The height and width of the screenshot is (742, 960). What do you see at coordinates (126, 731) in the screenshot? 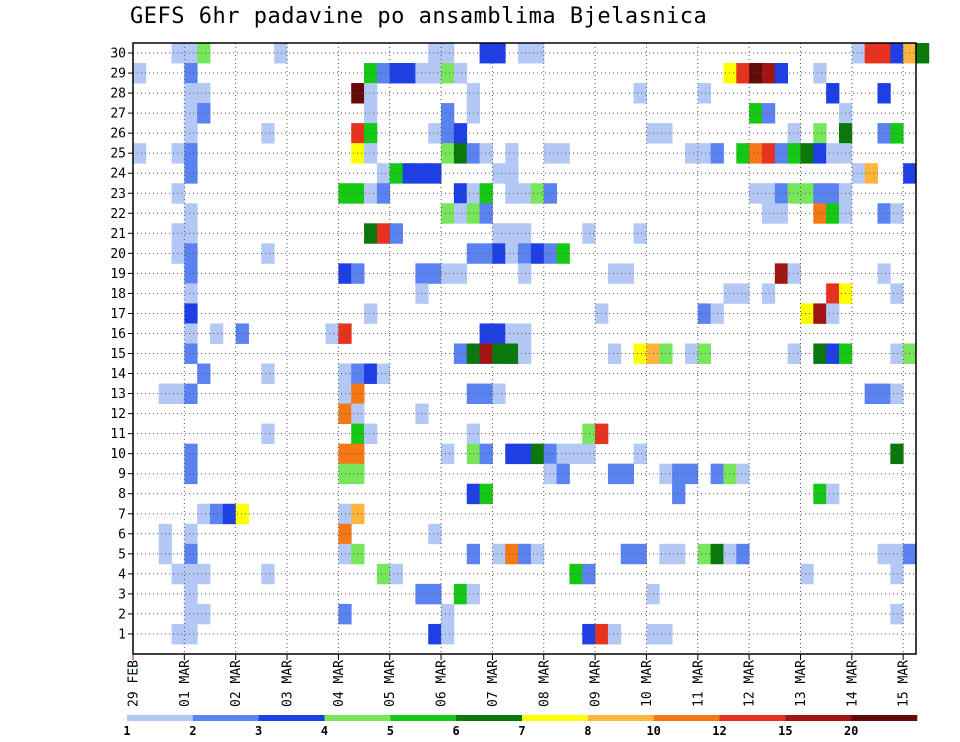
I see `colorbar-label: 1` at bounding box center [126, 731].